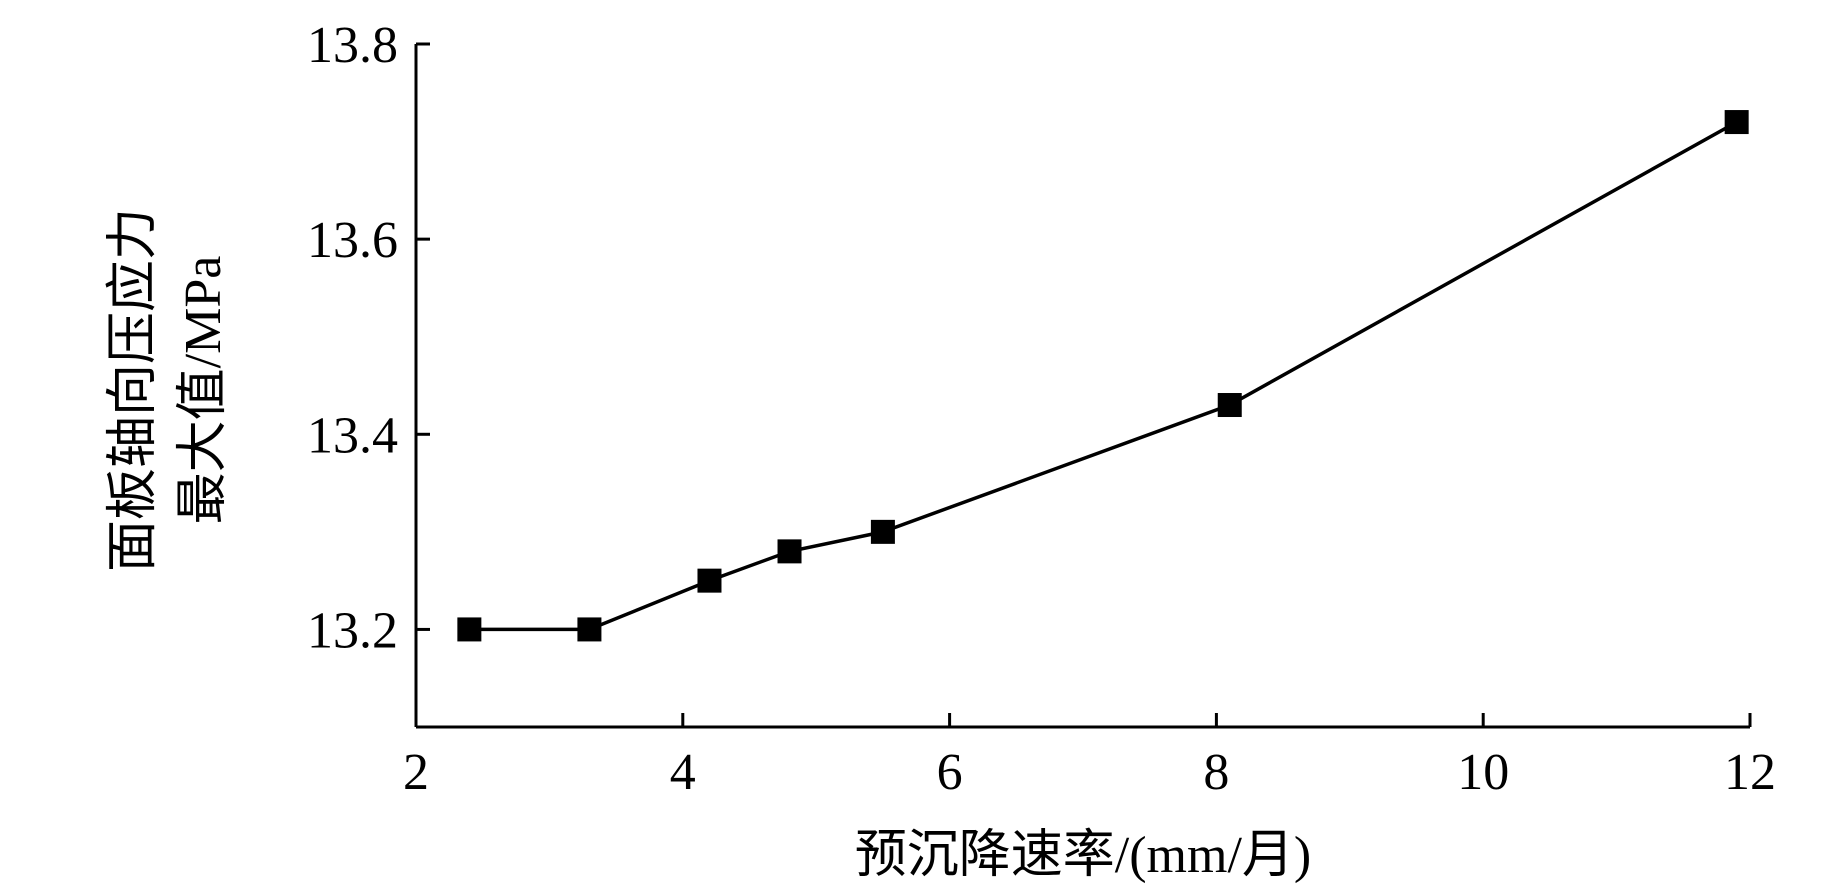  What do you see at coordinates (352, 630) in the screenshot?
I see `y-tick-label: 13.2` at bounding box center [352, 630].